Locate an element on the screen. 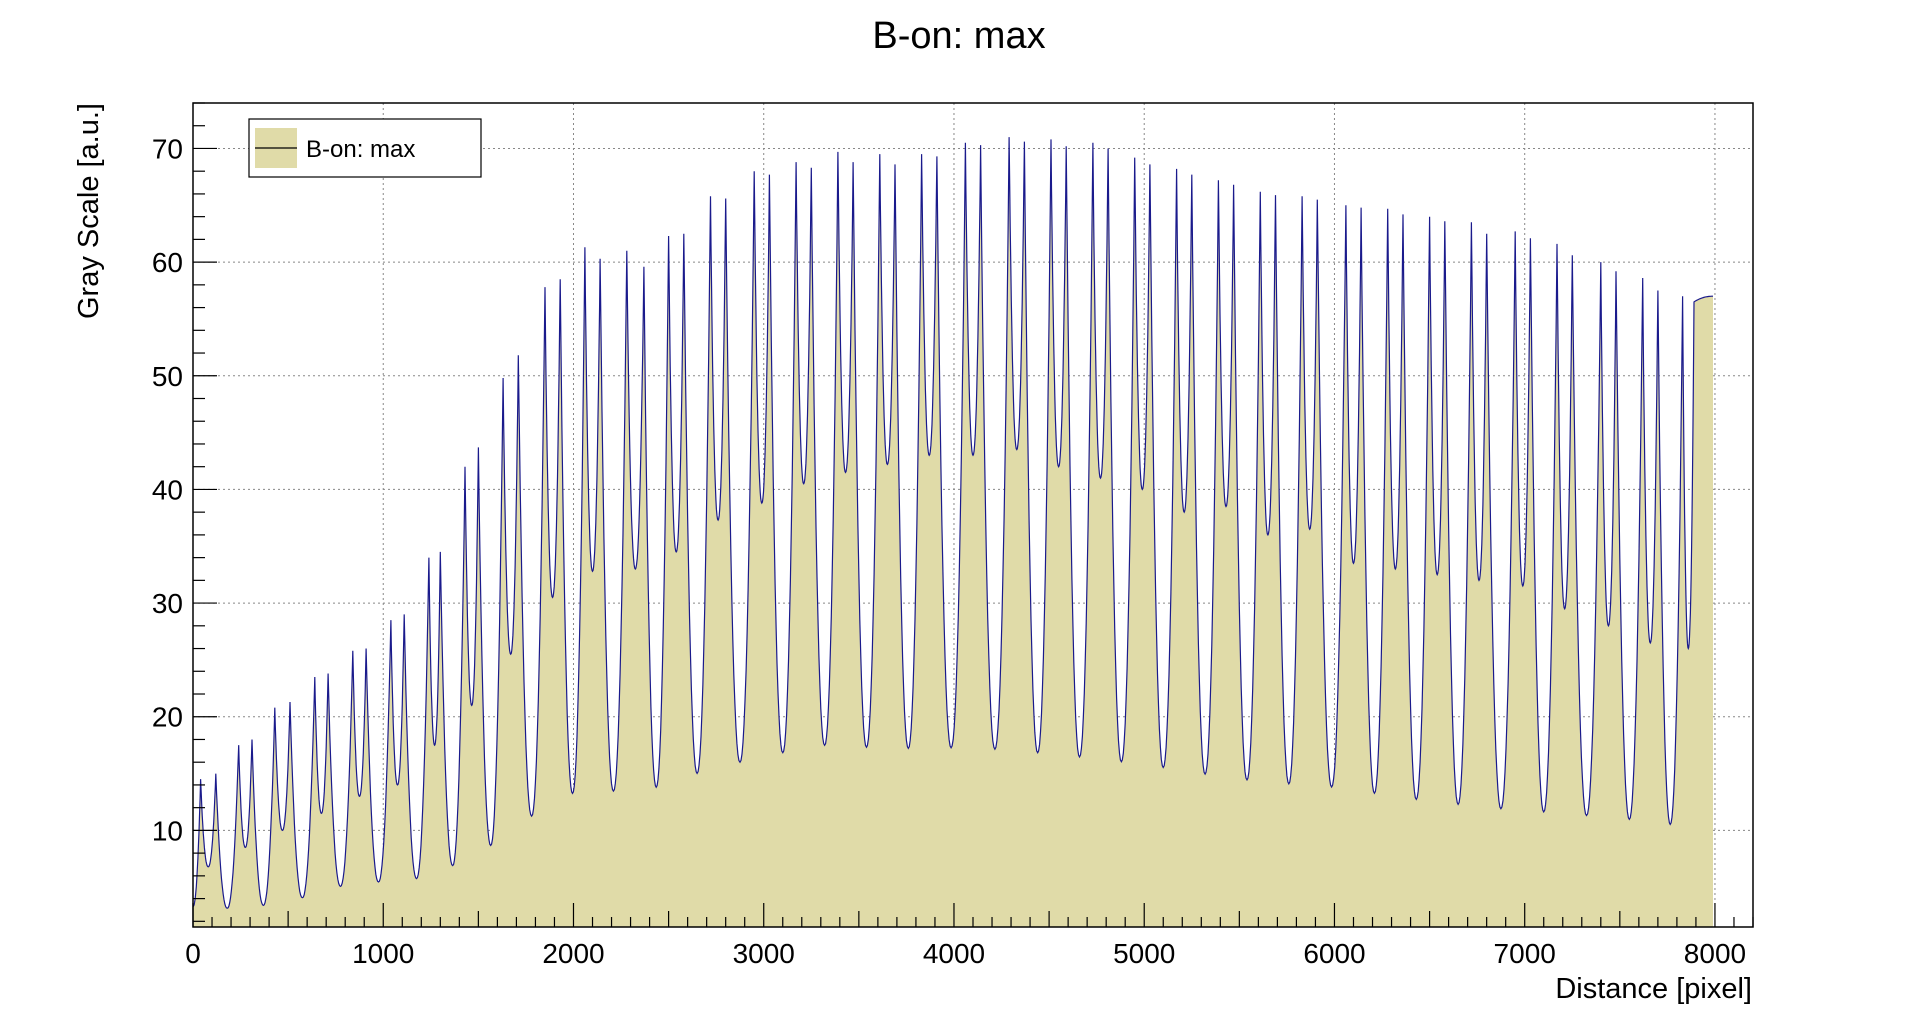 The width and height of the screenshot is (1918, 1019). y-tick-label: 50 is located at coordinates (167, 376).